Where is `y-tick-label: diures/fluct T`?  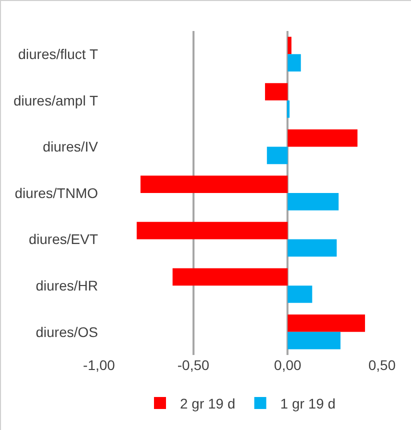
y-tick-label: diures/fluct T is located at coordinates (58, 54).